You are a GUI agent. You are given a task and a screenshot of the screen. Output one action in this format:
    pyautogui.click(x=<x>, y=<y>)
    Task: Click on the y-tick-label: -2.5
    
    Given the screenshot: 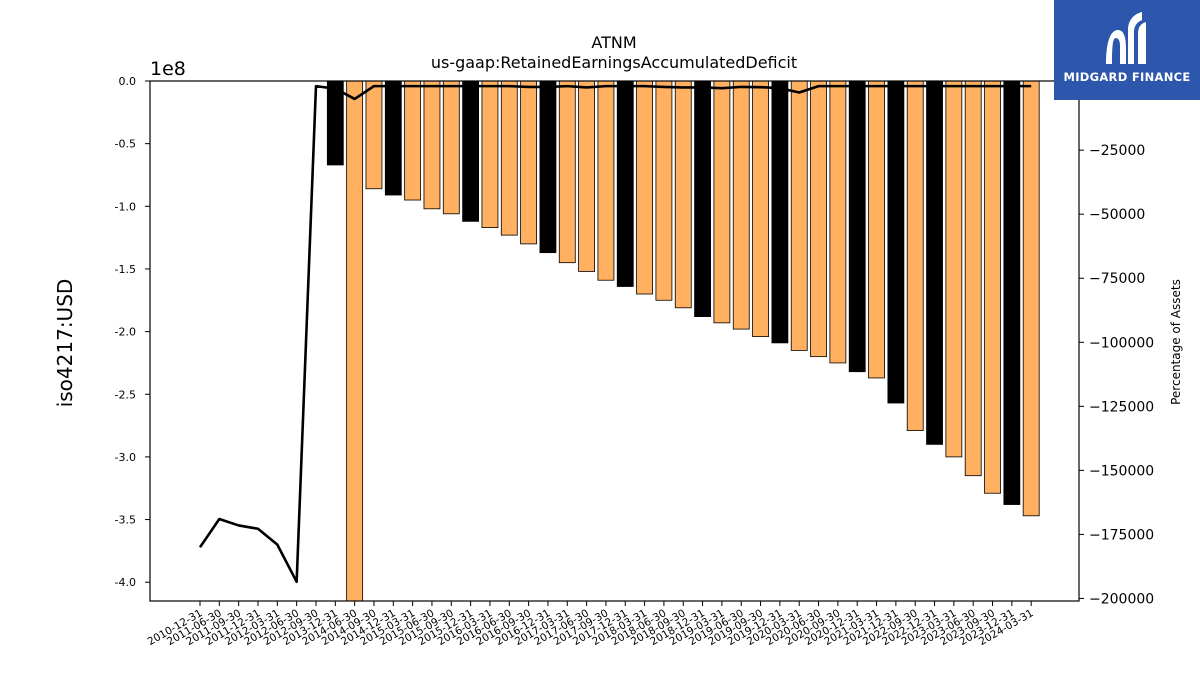 What is the action you would take?
    pyautogui.click(x=125, y=394)
    